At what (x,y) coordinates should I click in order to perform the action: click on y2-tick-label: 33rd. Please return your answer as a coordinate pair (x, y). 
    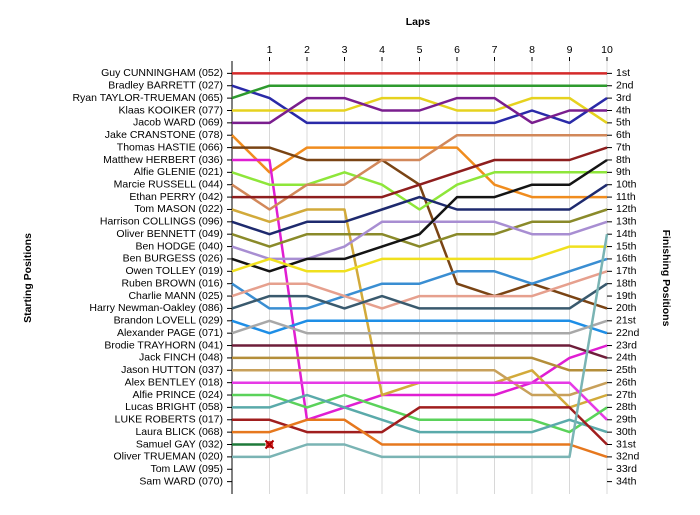
    Looking at the image, I should click on (626, 469).